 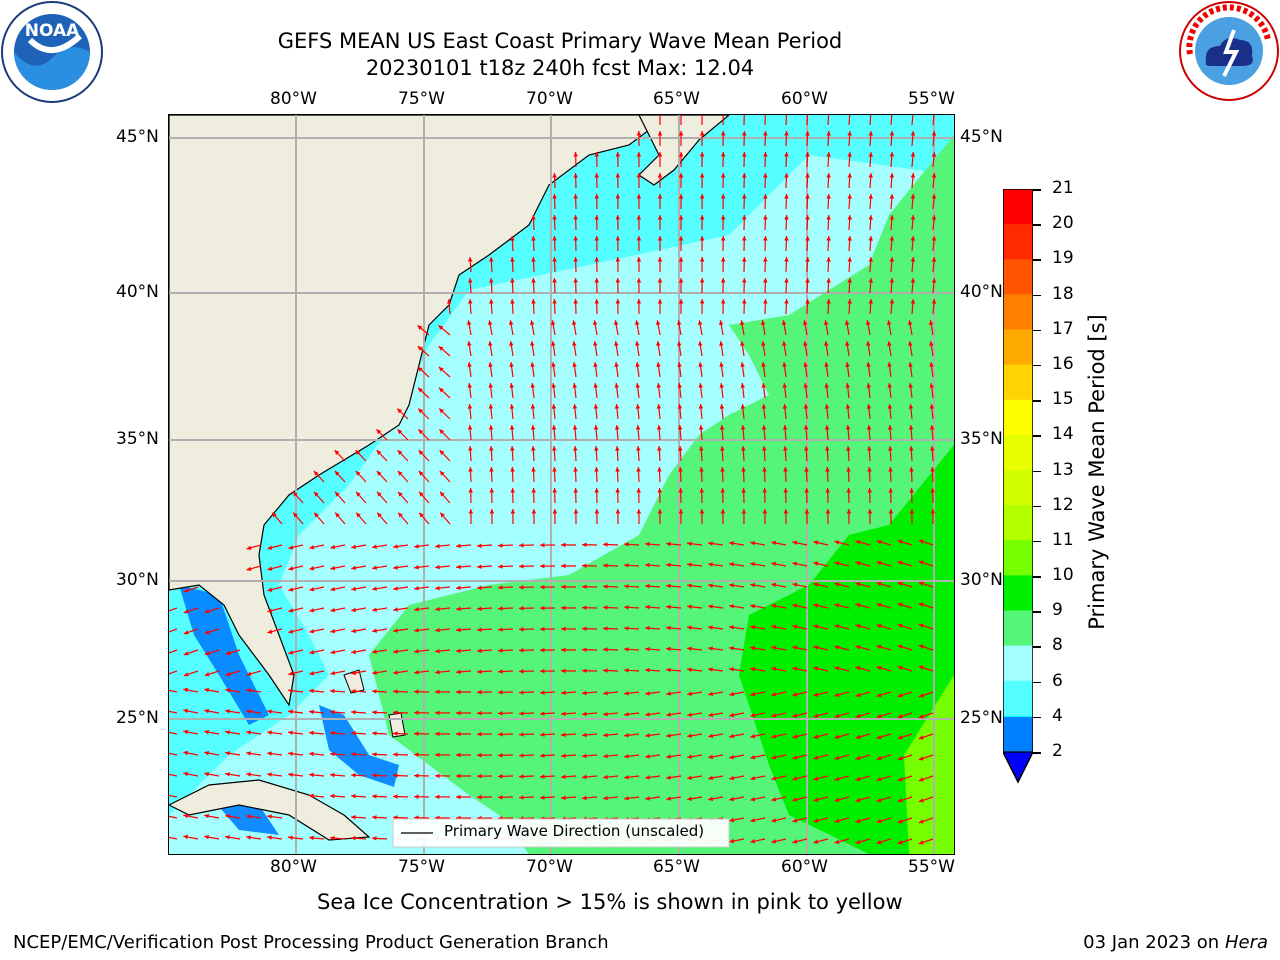 I want to click on colorbar, so click(x=1018, y=486).